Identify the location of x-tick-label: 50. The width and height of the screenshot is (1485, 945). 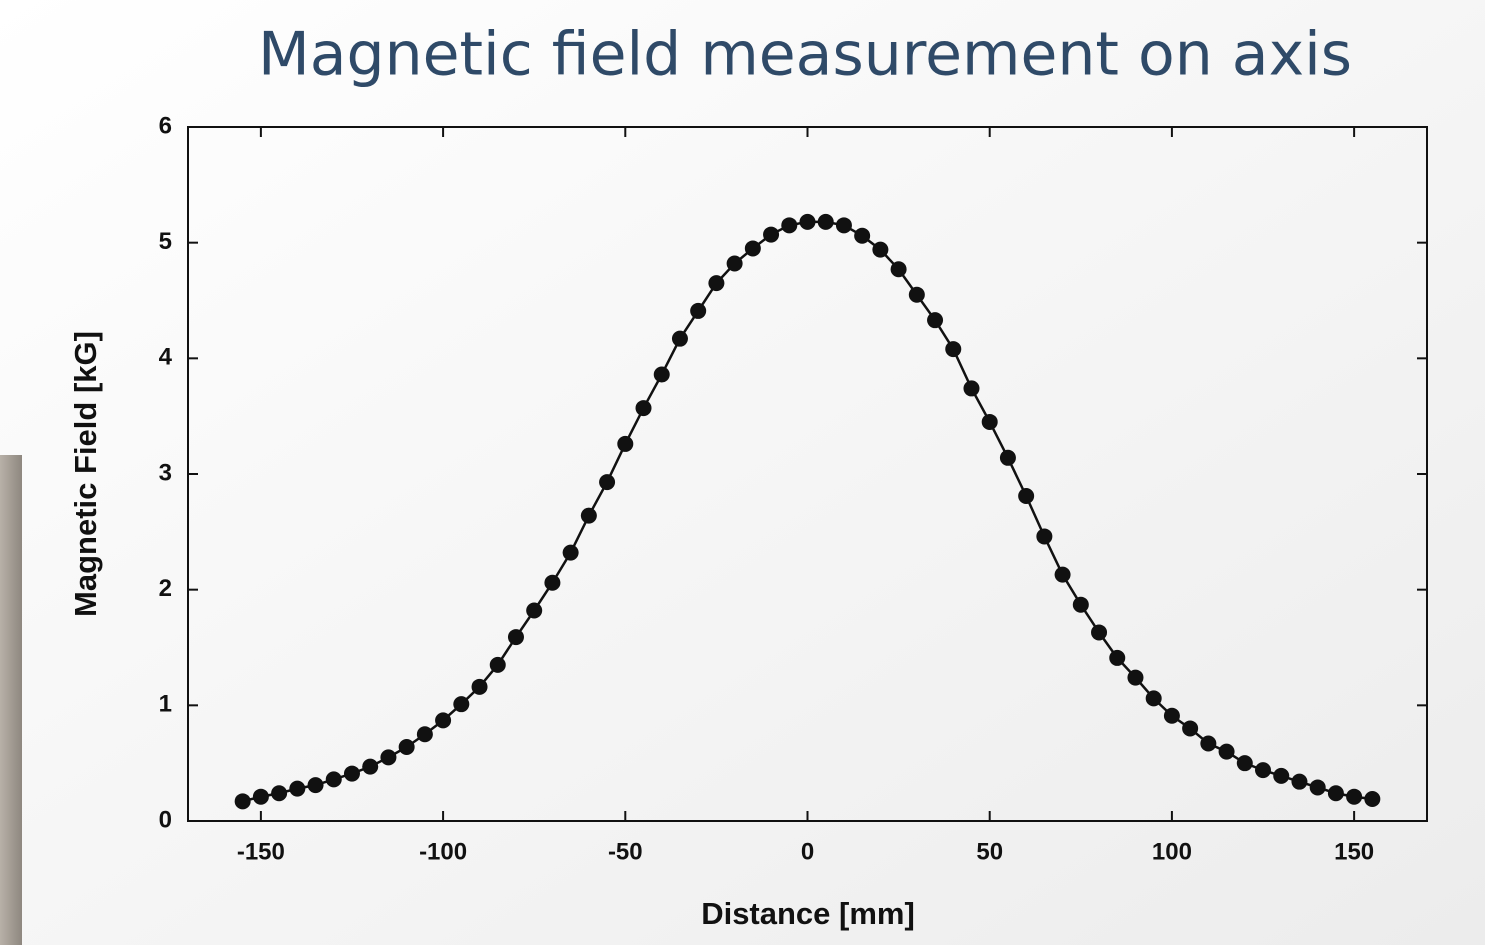
(989, 851).